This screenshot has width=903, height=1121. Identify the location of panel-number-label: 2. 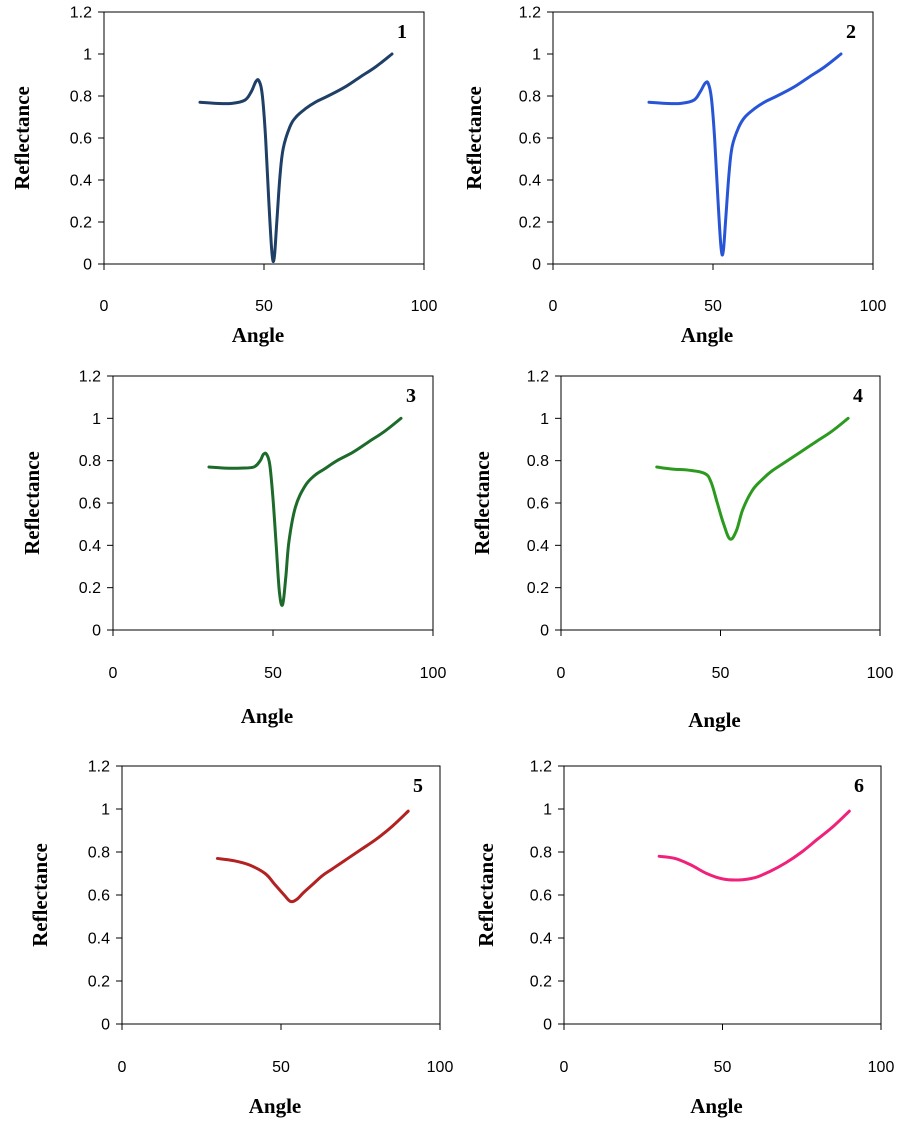
(851, 32).